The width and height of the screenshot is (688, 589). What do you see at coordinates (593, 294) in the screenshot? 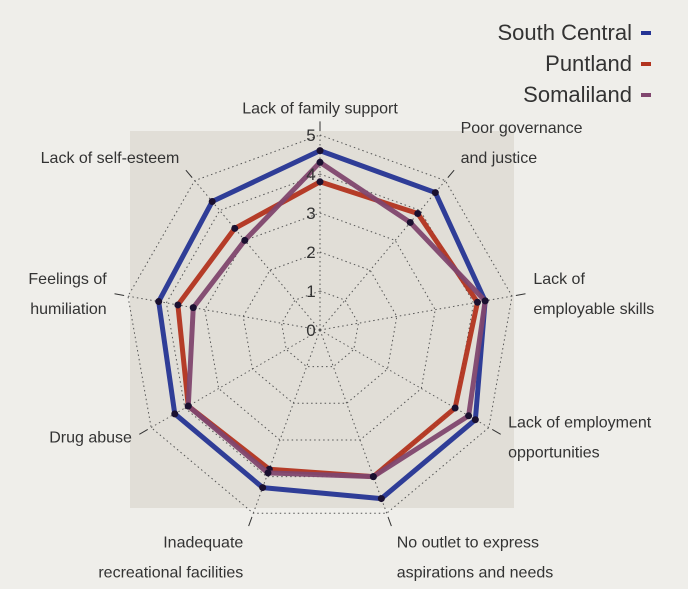
I see `category-label: Lack of employable skills` at bounding box center [593, 294].